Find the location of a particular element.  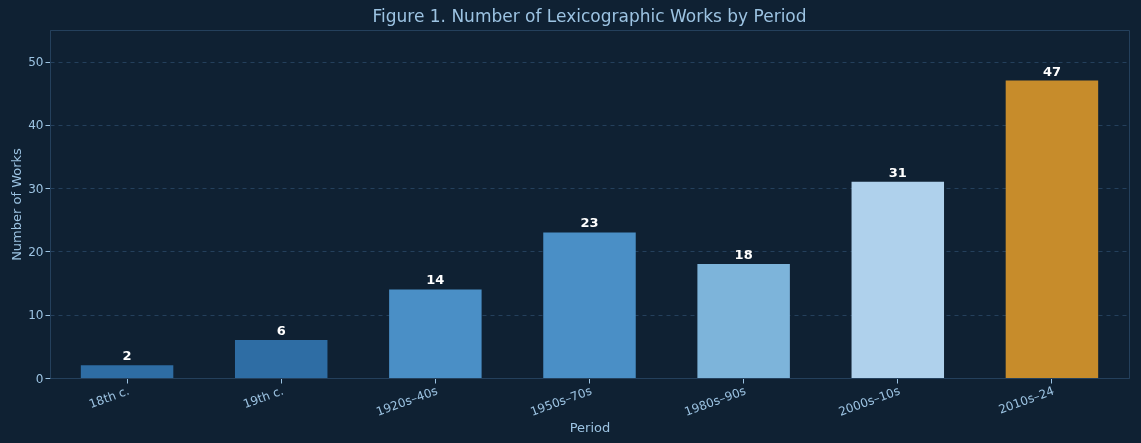

data-label: 31 is located at coordinates (897, 172).